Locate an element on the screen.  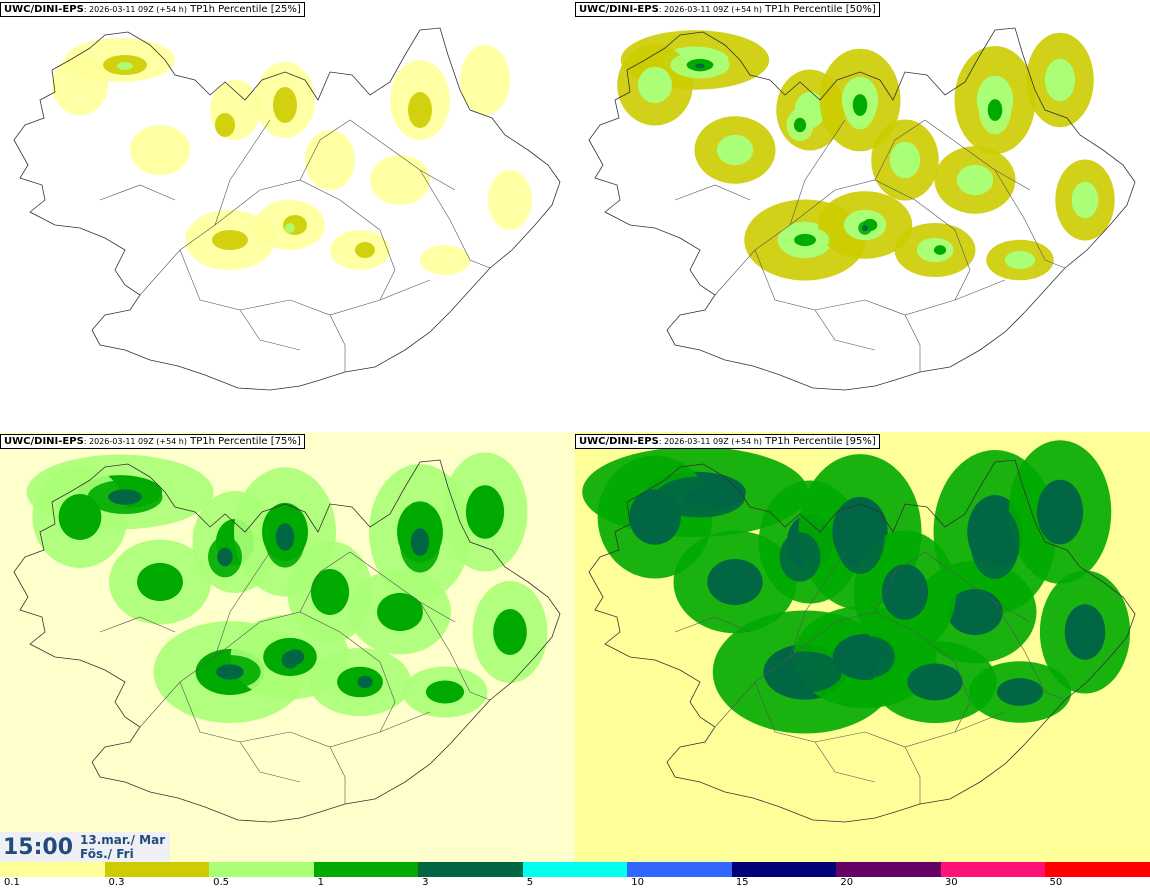
colorbar-label: 15 is located at coordinates (742, 882).